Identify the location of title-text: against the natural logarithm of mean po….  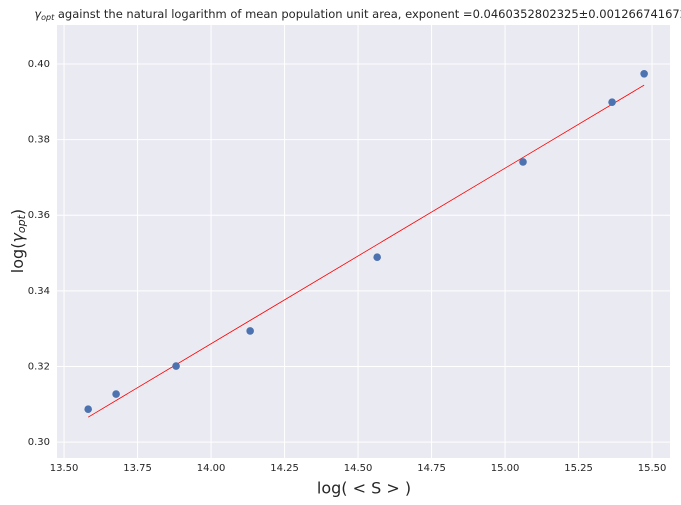
(367, 14).